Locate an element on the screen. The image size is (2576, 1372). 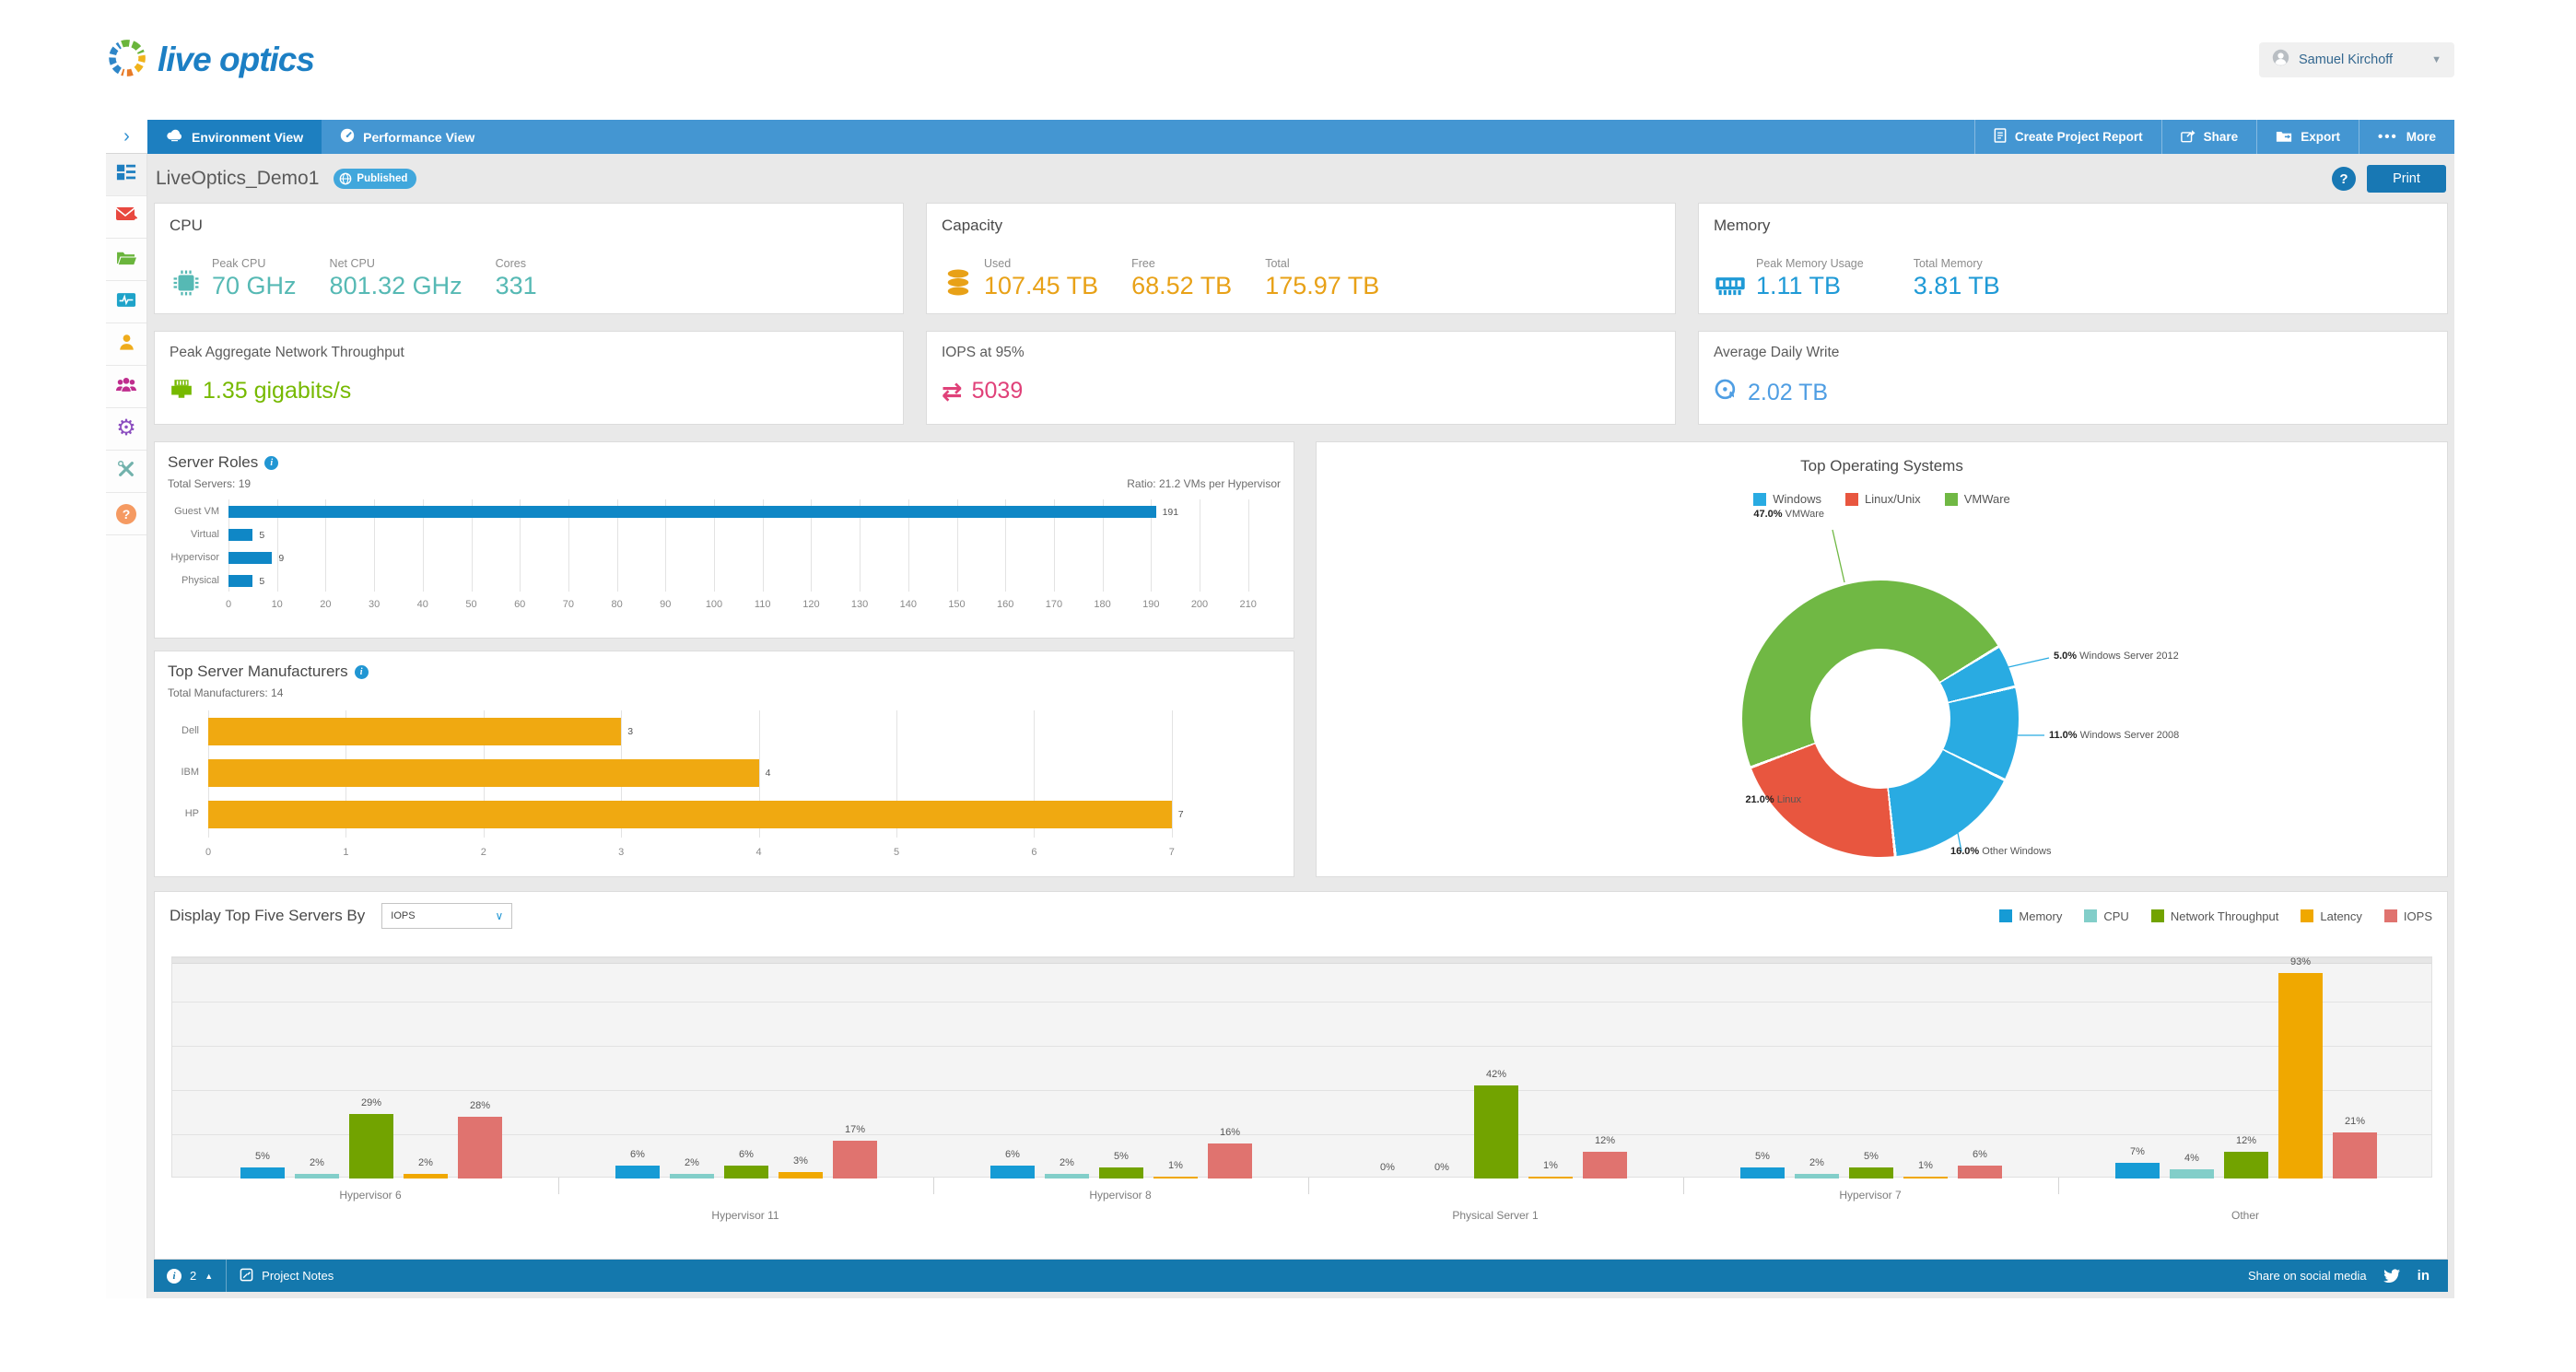
value-label: 93% is located at coordinates (2300, 961).